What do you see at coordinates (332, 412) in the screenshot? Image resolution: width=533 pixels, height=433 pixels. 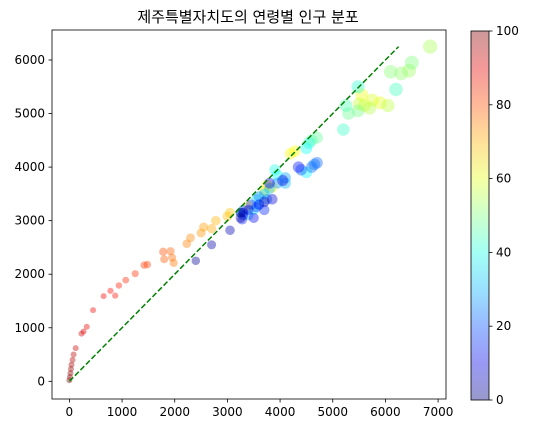 I see `x-tick-label: 5000` at bounding box center [332, 412].